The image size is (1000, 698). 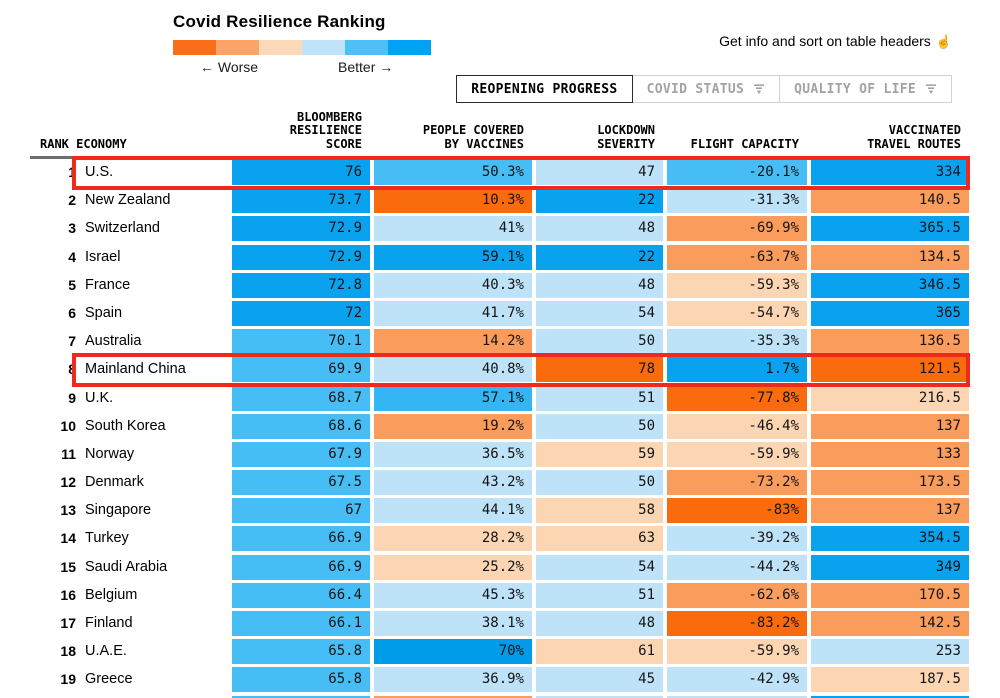 I want to click on column-header-flight-capacity: FLIGHT CAPACITY, so click(x=744, y=143).